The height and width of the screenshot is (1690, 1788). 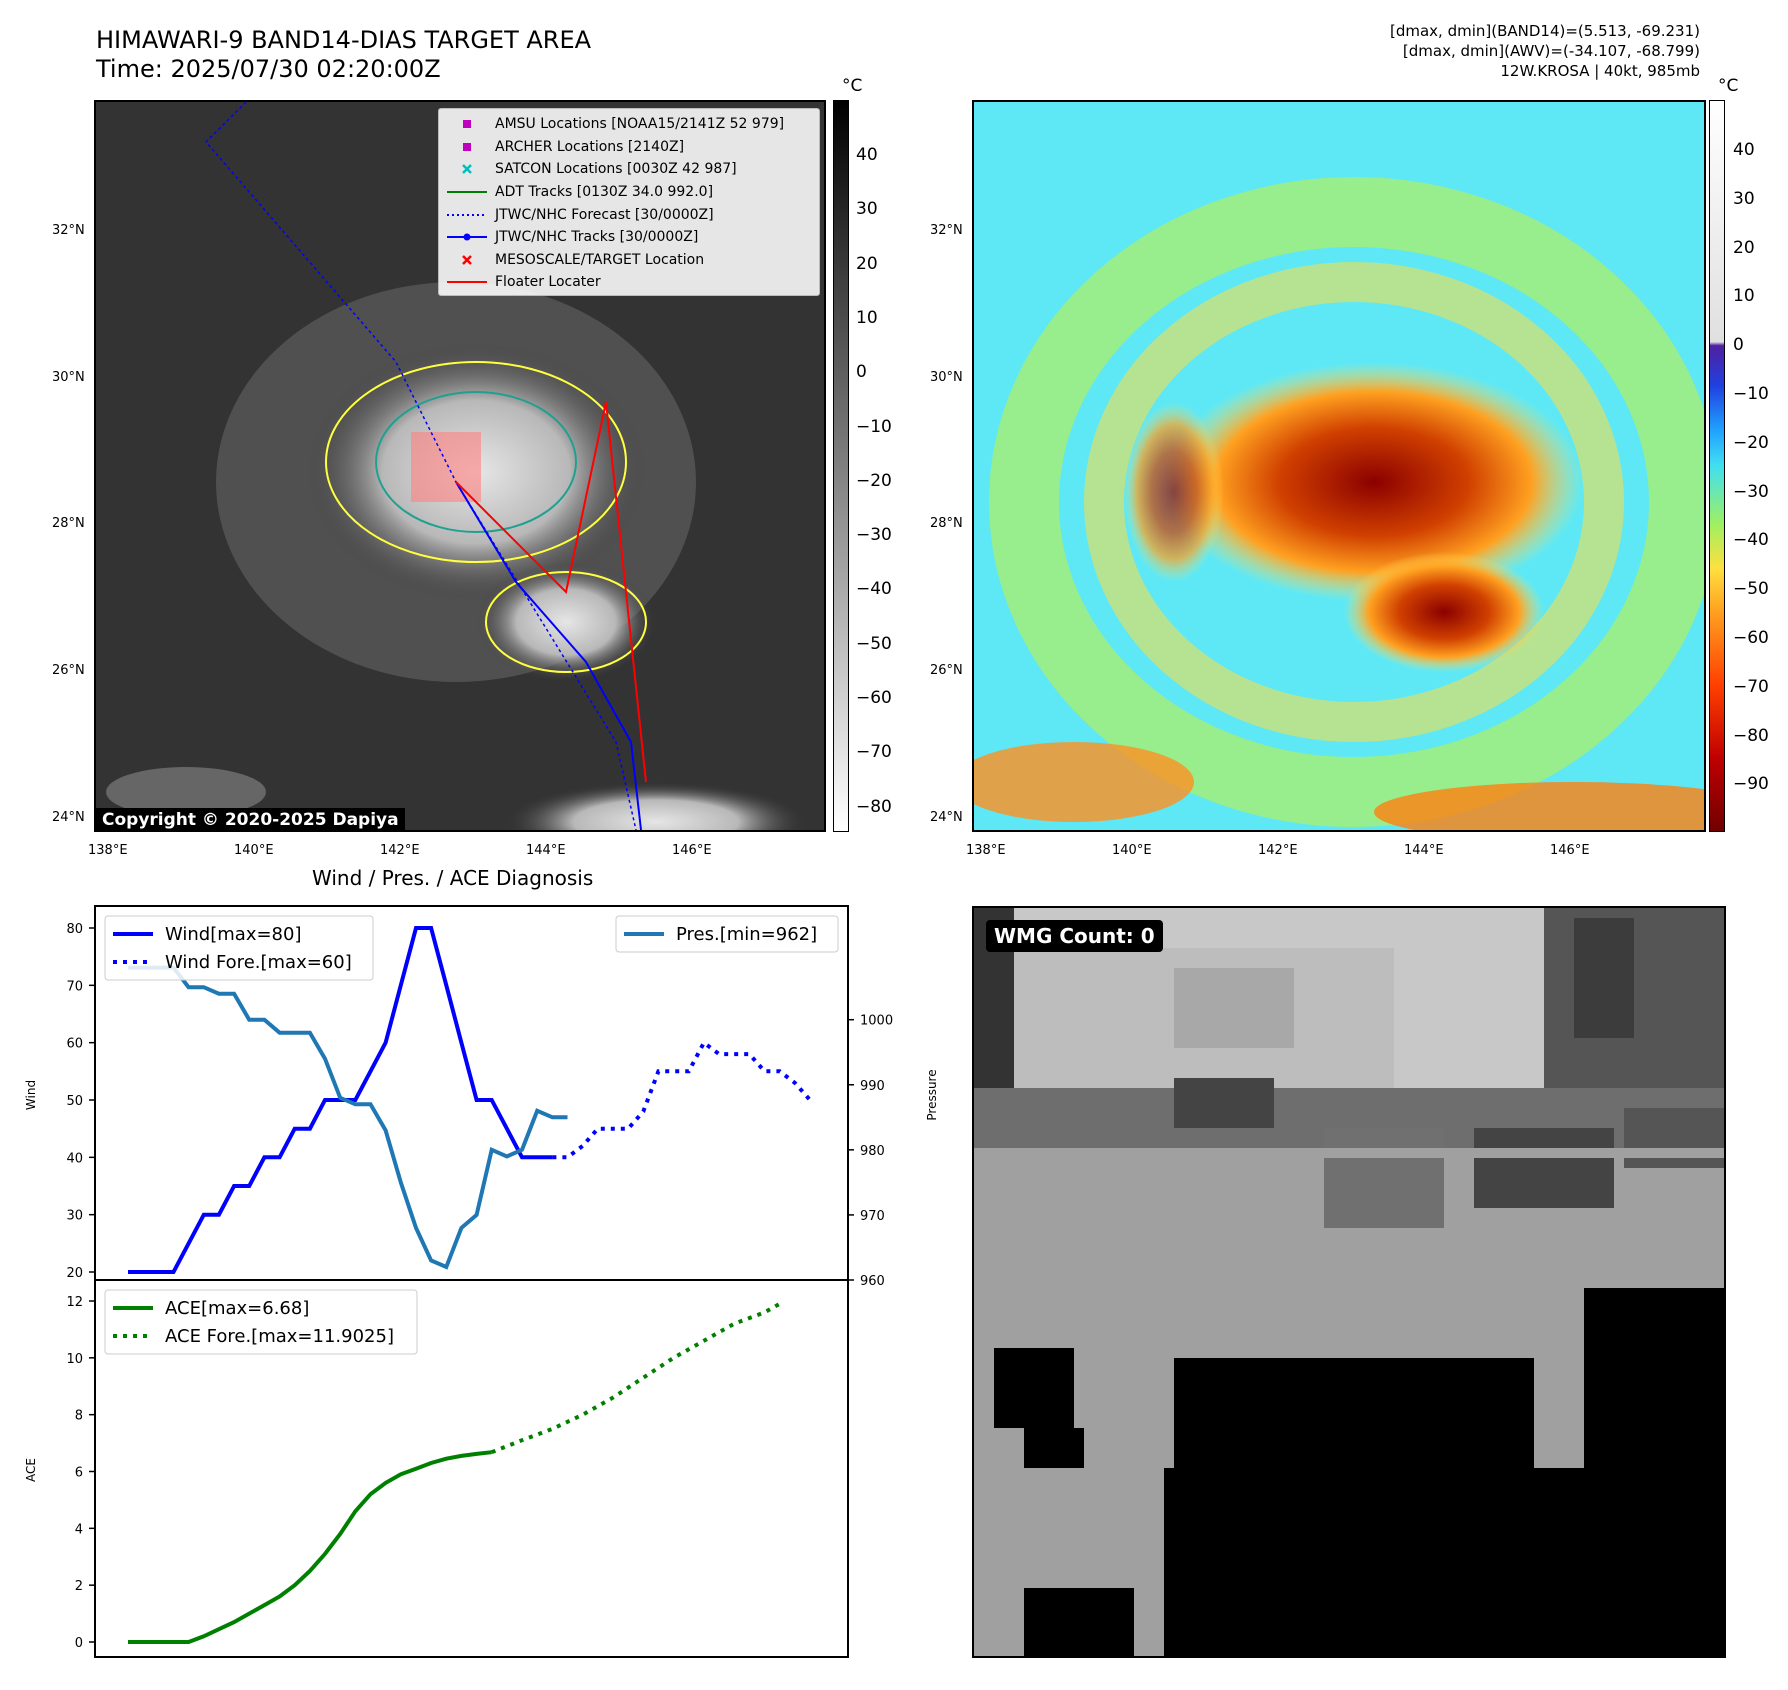 I want to click on info-awv: [dmax, dmin](AWV)=(-34.107, -68.799), so click(x=1551, y=51).